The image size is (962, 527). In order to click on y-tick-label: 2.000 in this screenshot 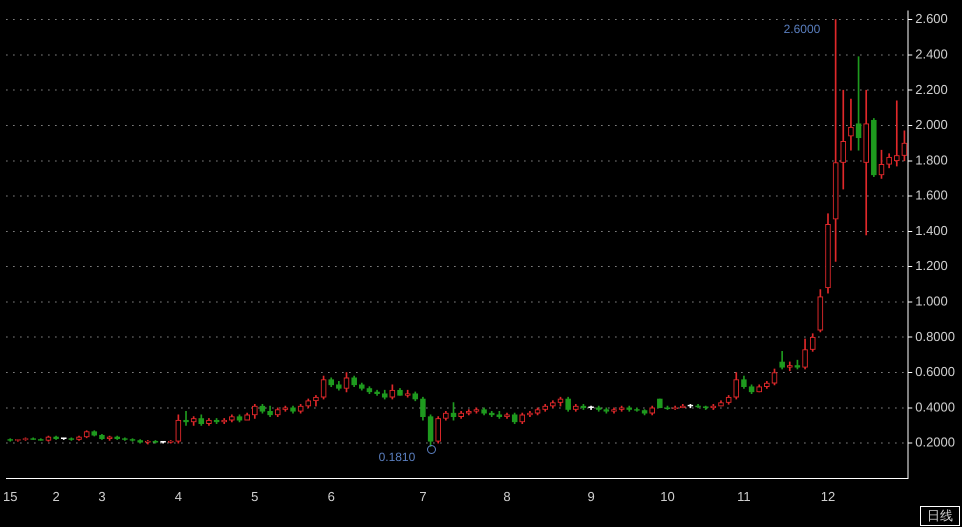, I will do `click(931, 124)`.